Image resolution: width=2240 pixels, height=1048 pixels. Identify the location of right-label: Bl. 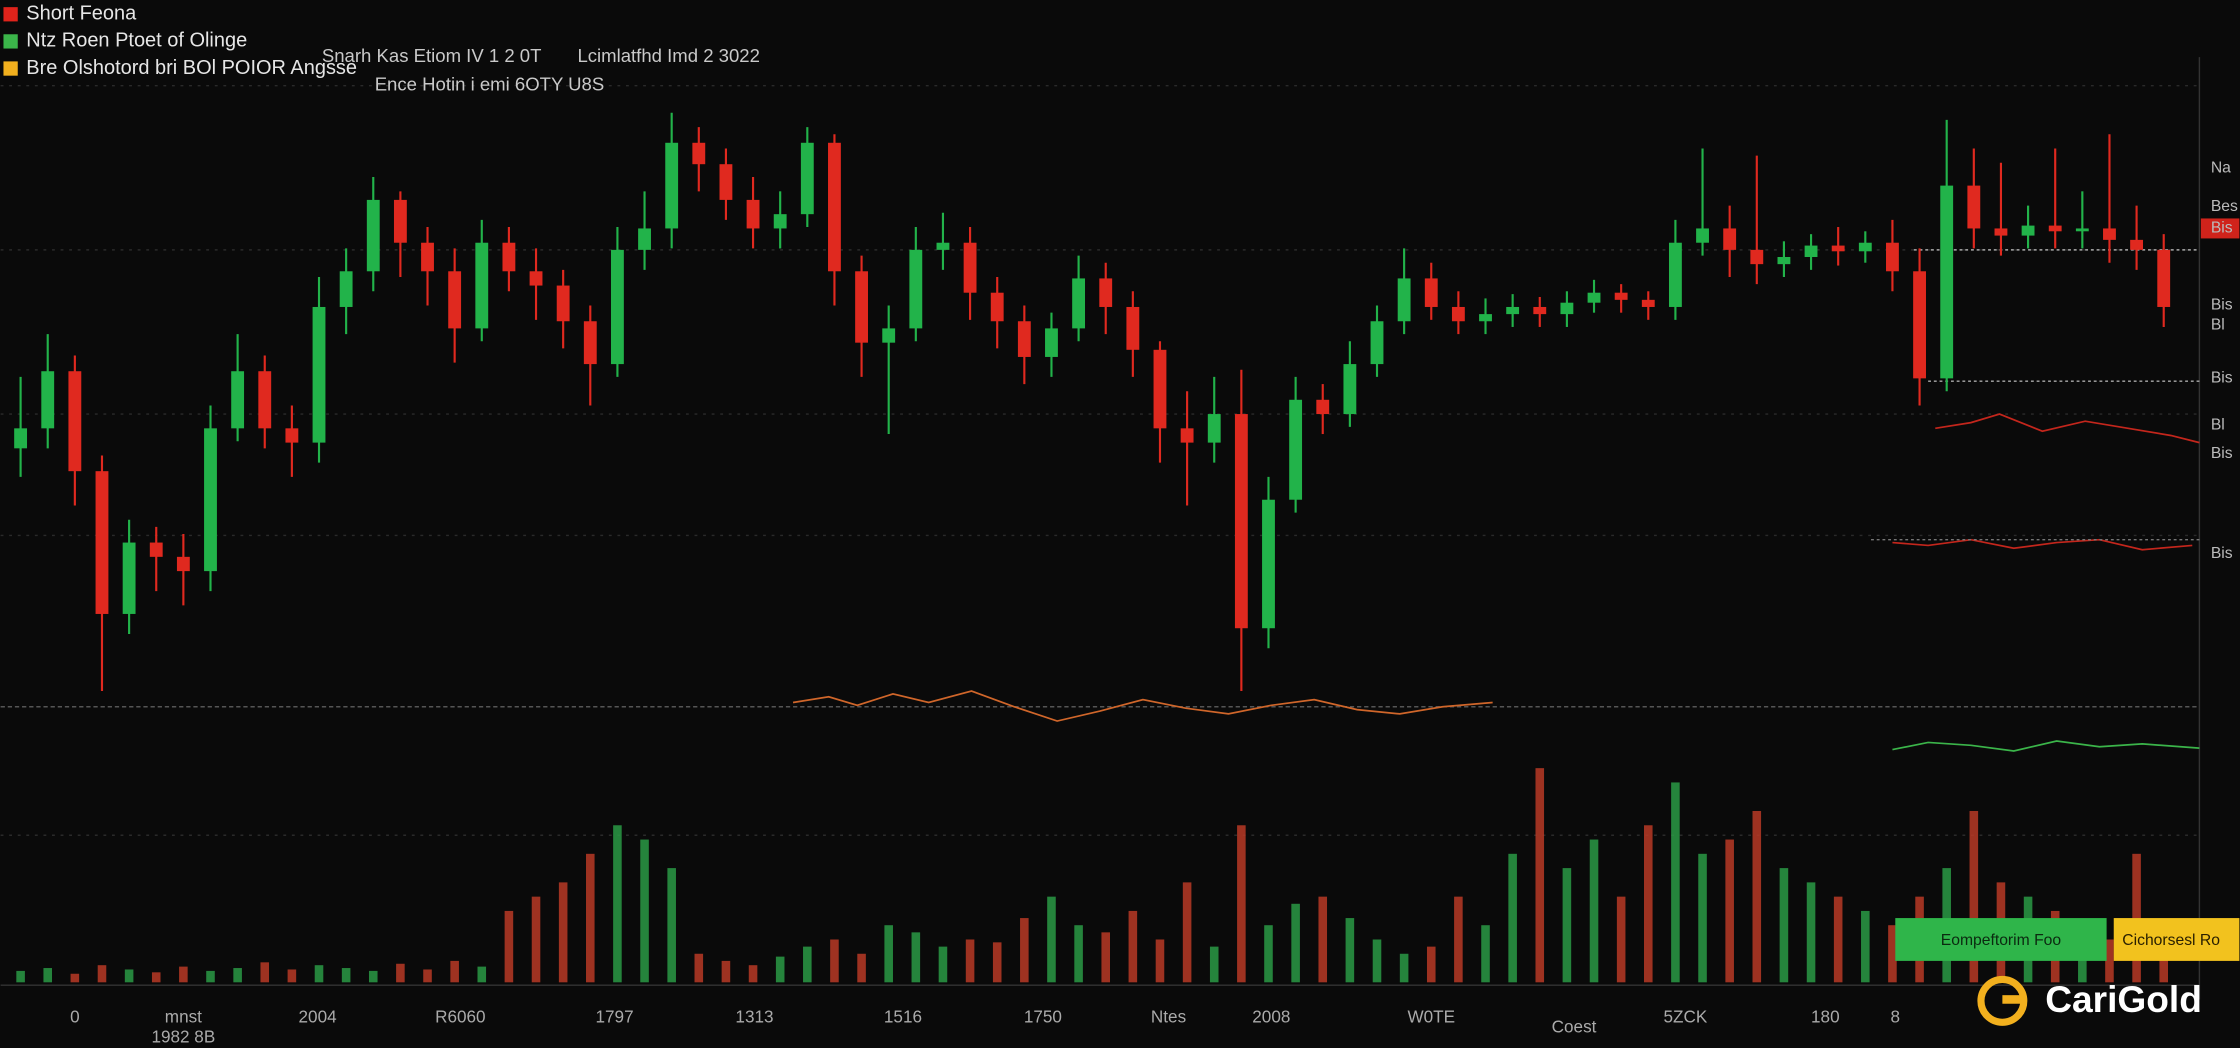
(2218, 325).